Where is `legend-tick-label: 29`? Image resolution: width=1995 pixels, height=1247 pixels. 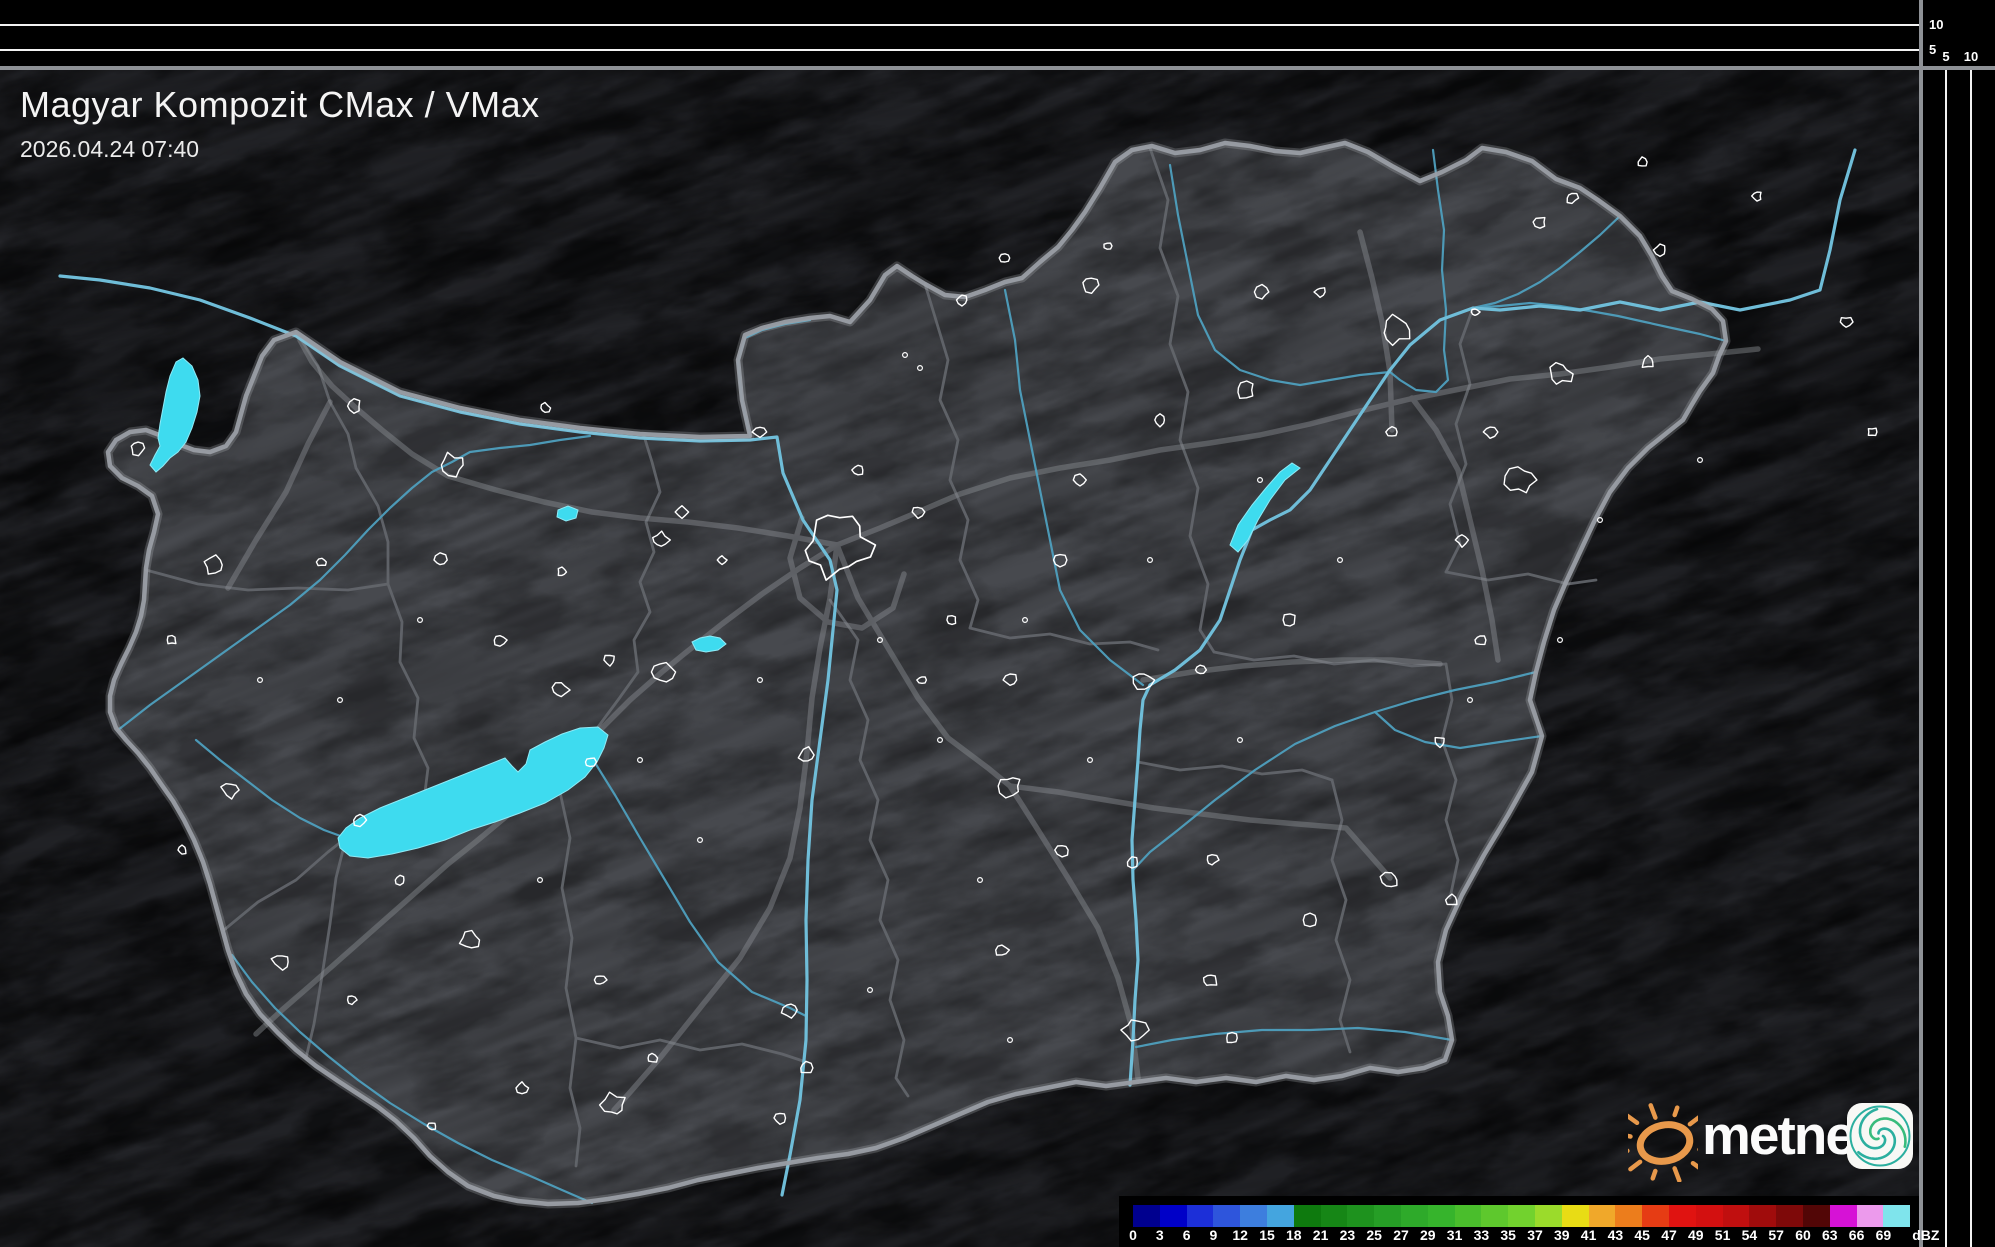
legend-tick-label: 29 is located at coordinates (1428, 1235).